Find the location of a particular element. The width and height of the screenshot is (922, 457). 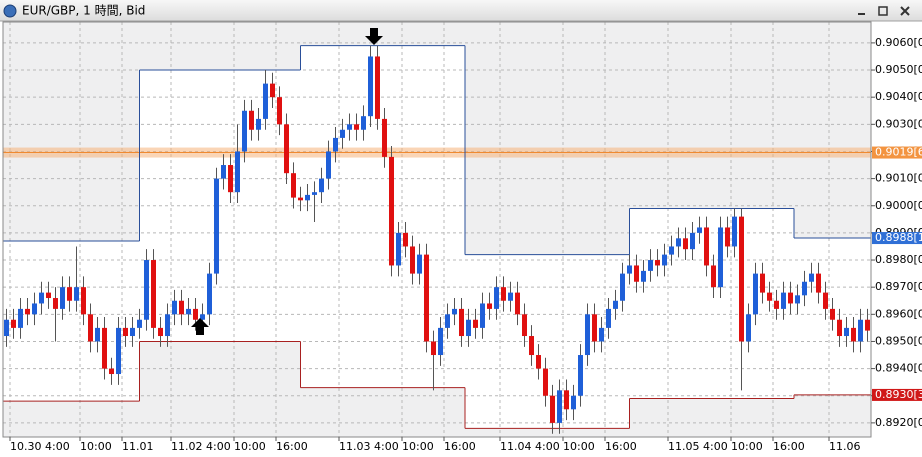

restore-button is located at coordinates (883, 11).